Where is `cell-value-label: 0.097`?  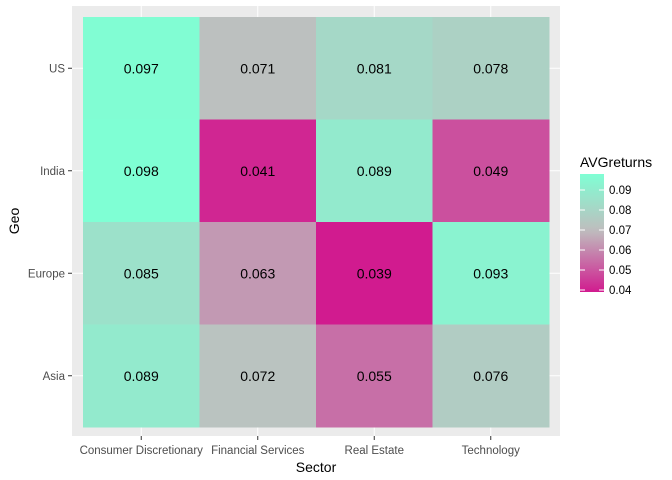 cell-value-label: 0.097 is located at coordinates (141, 68).